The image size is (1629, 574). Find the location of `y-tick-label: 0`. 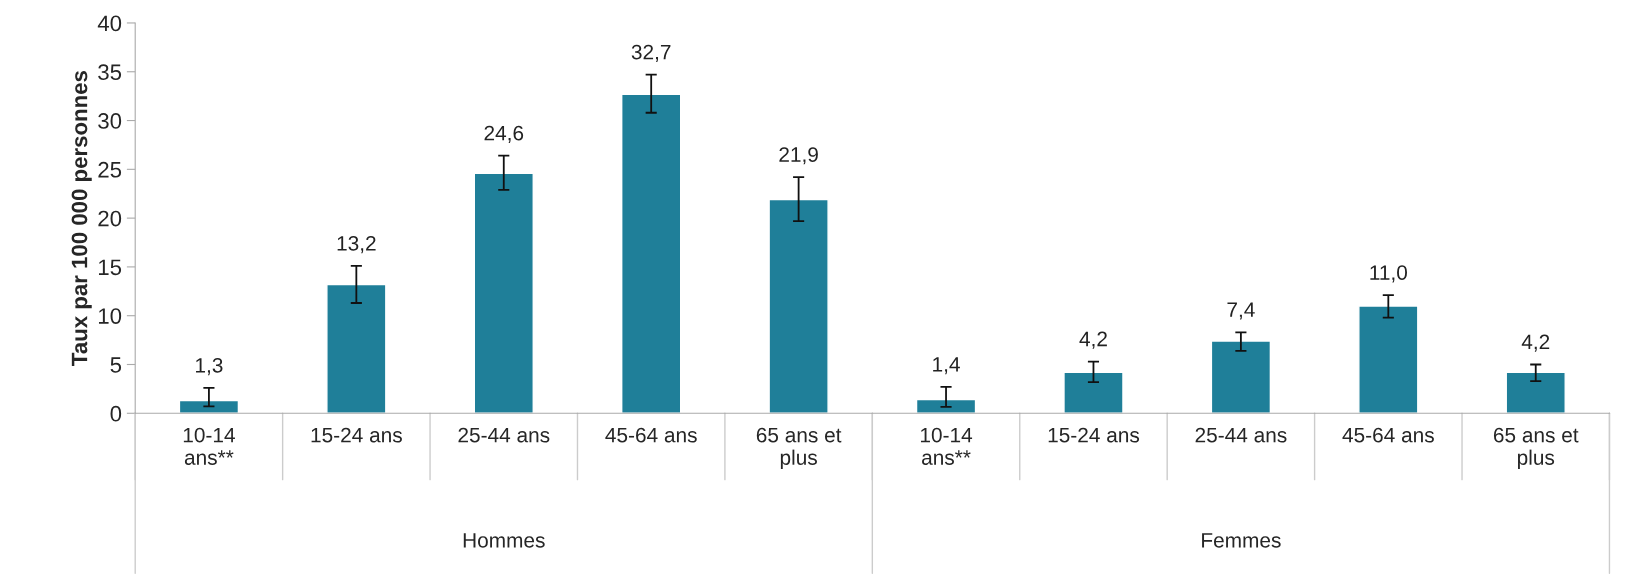

y-tick-label: 0 is located at coordinates (116, 413).